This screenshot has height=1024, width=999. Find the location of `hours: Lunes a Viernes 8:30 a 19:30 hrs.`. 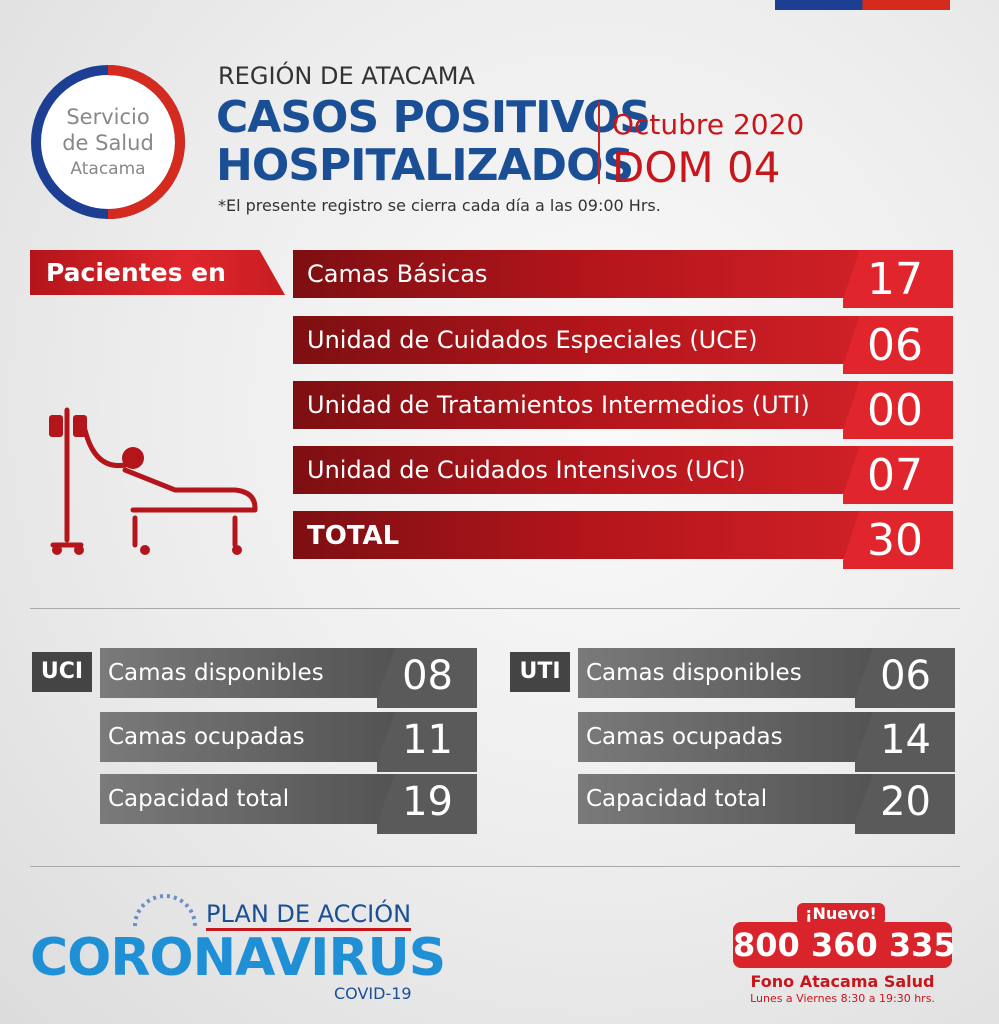

hours: Lunes a Viernes 8:30 a 19:30 hrs. is located at coordinates (842, 998).